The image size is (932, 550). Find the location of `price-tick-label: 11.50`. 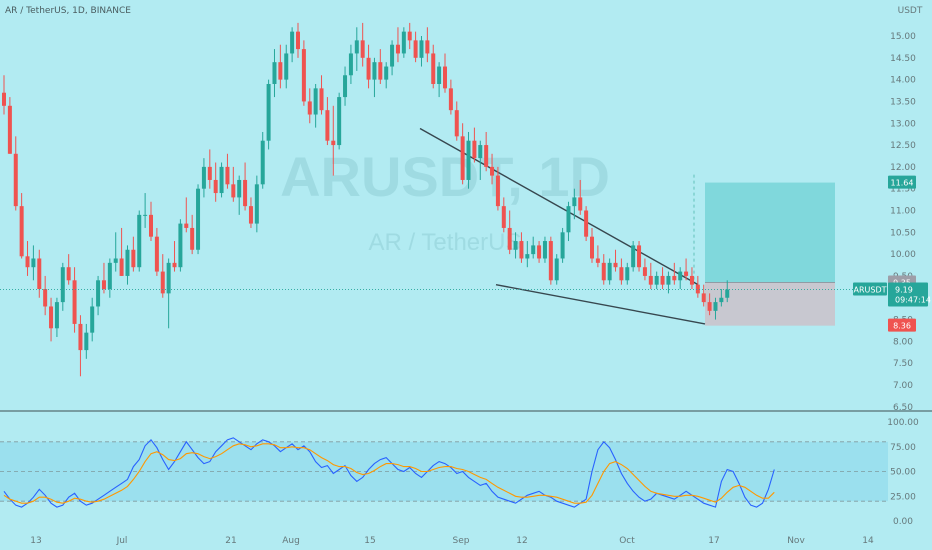

price-tick-label: 11.50 is located at coordinates (903, 190).